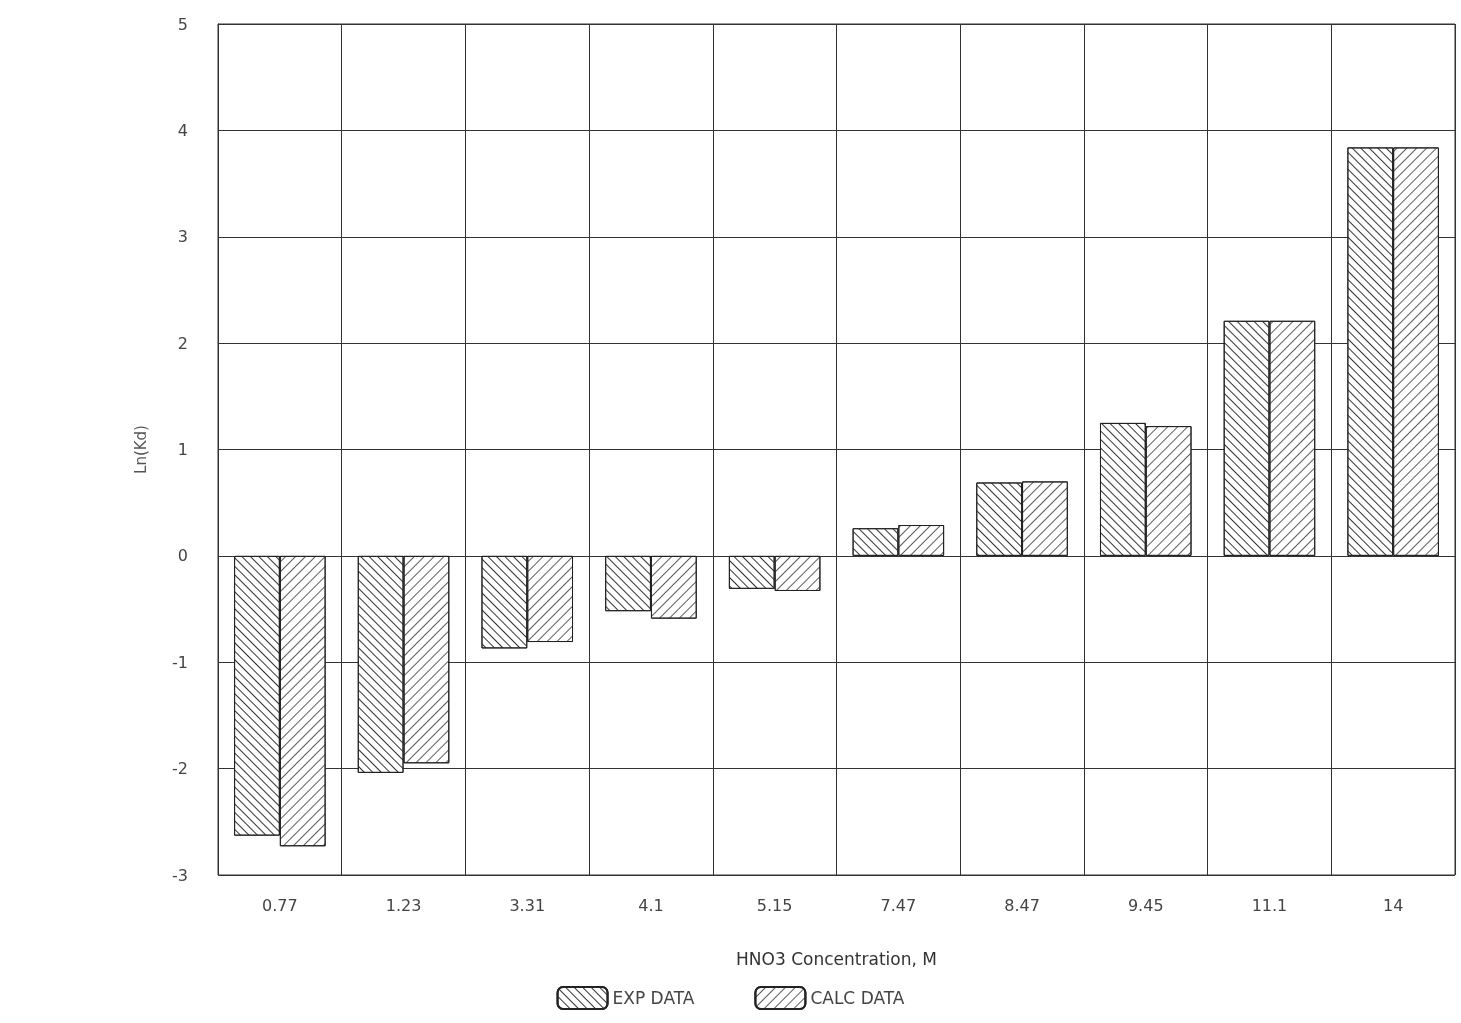 This screenshot has width=1461, height=1023. Describe the element at coordinates (1022, 905) in the screenshot. I see `x-tick-label: 8.47` at that location.